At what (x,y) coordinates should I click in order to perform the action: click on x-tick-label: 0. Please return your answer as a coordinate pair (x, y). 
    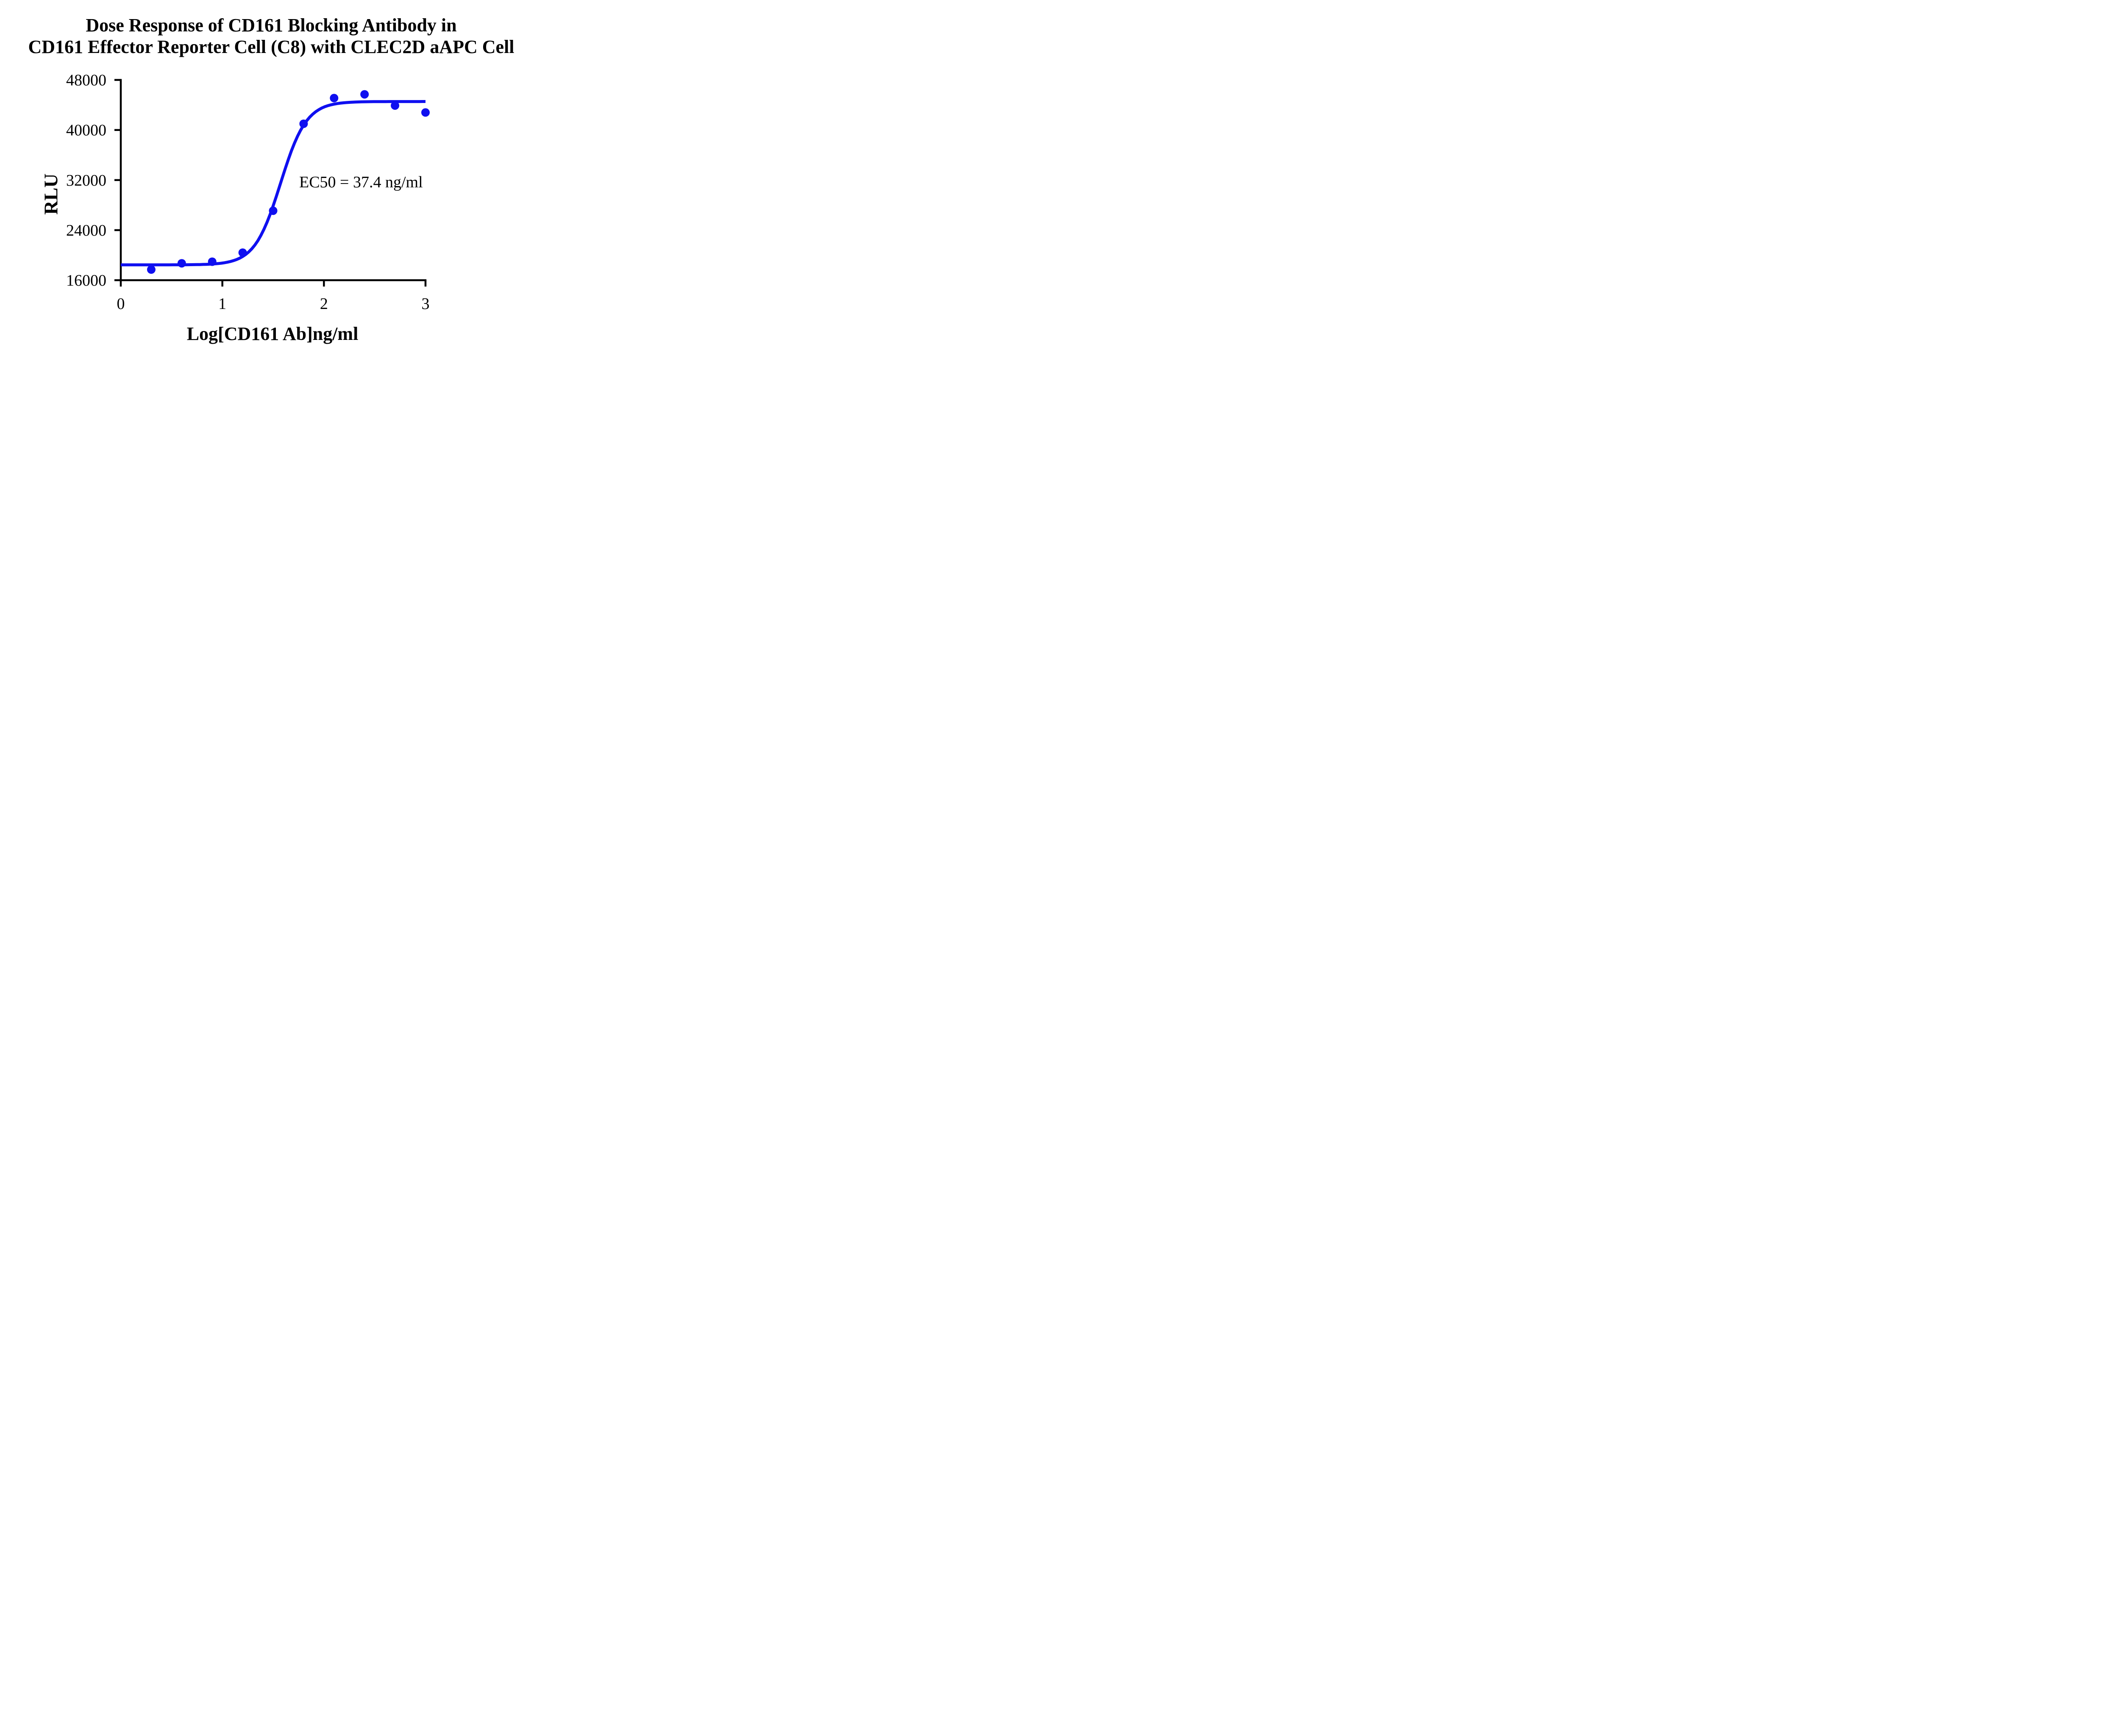
    Looking at the image, I should click on (121, 304).